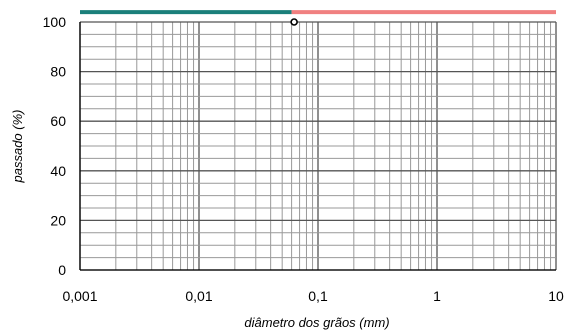 The image size is (569, 333). What do you see at coordinates (58, 220) in the screenshot?
I see `y-tick-label: 20` at bounding box center [58, 220].